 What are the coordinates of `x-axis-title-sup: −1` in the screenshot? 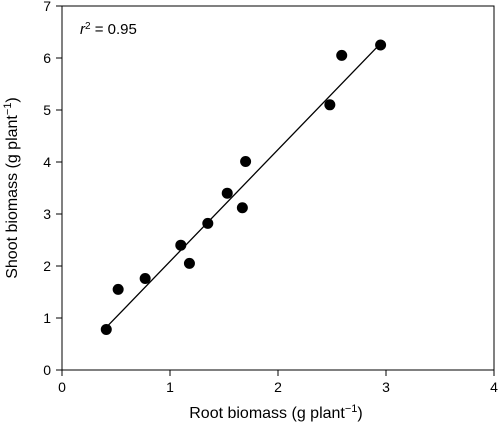 It's located at (351, 409).